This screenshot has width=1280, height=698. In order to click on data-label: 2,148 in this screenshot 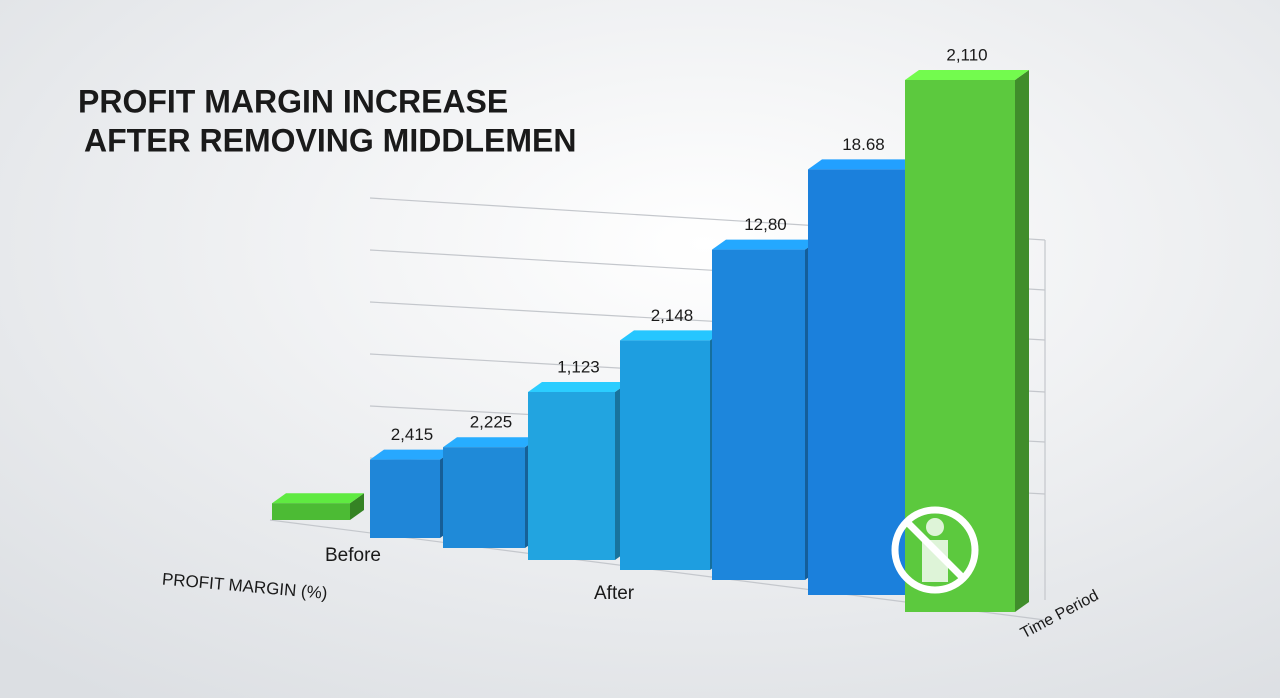, I will do `click(672, 315)`.